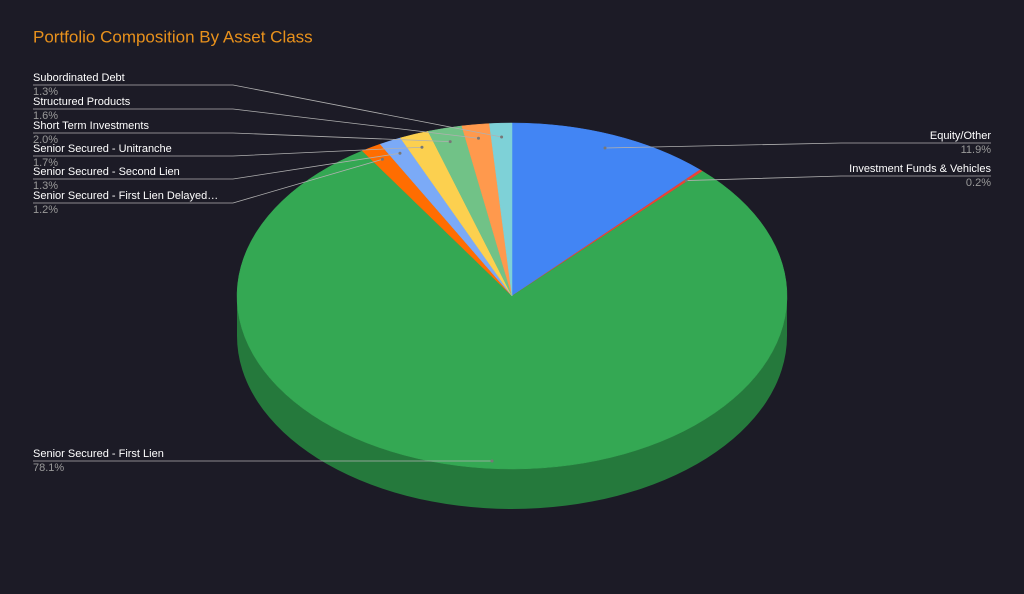 The image size is (1024, 594). Describe the element at coordinates (48, 468) in the screenshot. I see `label-value: 78.1%` at that location.